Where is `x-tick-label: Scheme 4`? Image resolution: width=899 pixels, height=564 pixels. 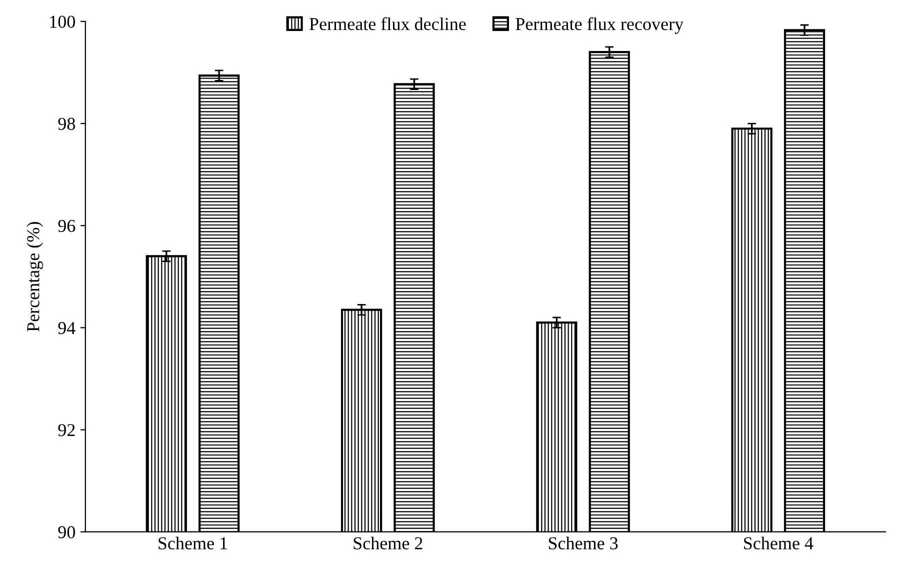 x-tick-label: Scheme 4 is located at coordinates (779, 543).